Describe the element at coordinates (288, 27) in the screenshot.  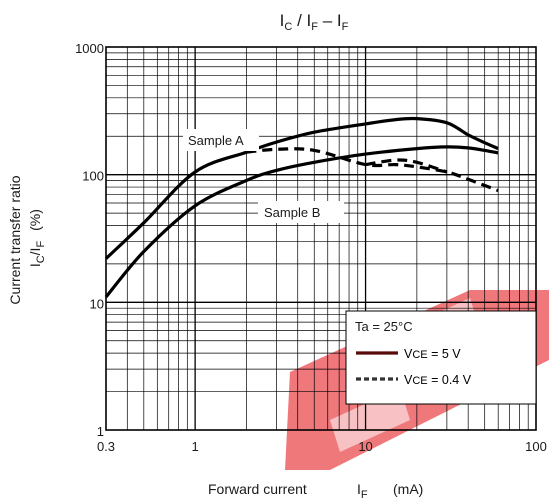
I see `title-sub-a: C` at that location.